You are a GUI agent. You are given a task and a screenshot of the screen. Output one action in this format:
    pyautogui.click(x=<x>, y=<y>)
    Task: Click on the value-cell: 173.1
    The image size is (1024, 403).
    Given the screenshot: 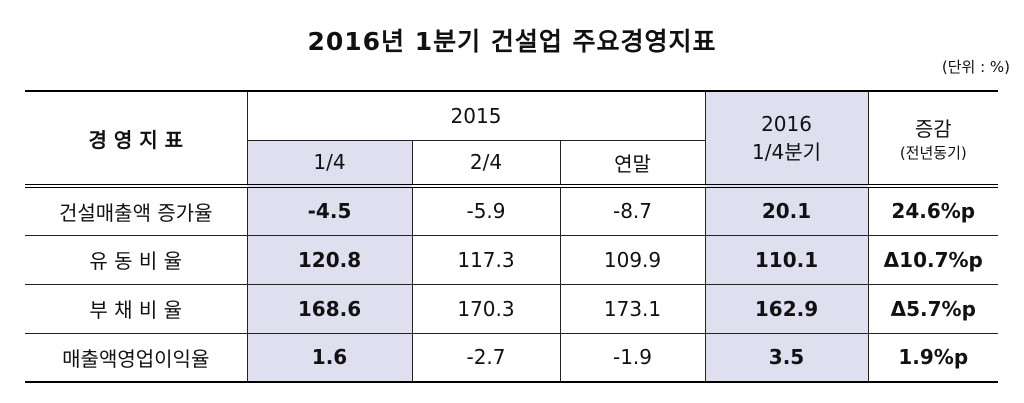 What is the action you would take?
    pyautogui.click(x=632, y=308)
    